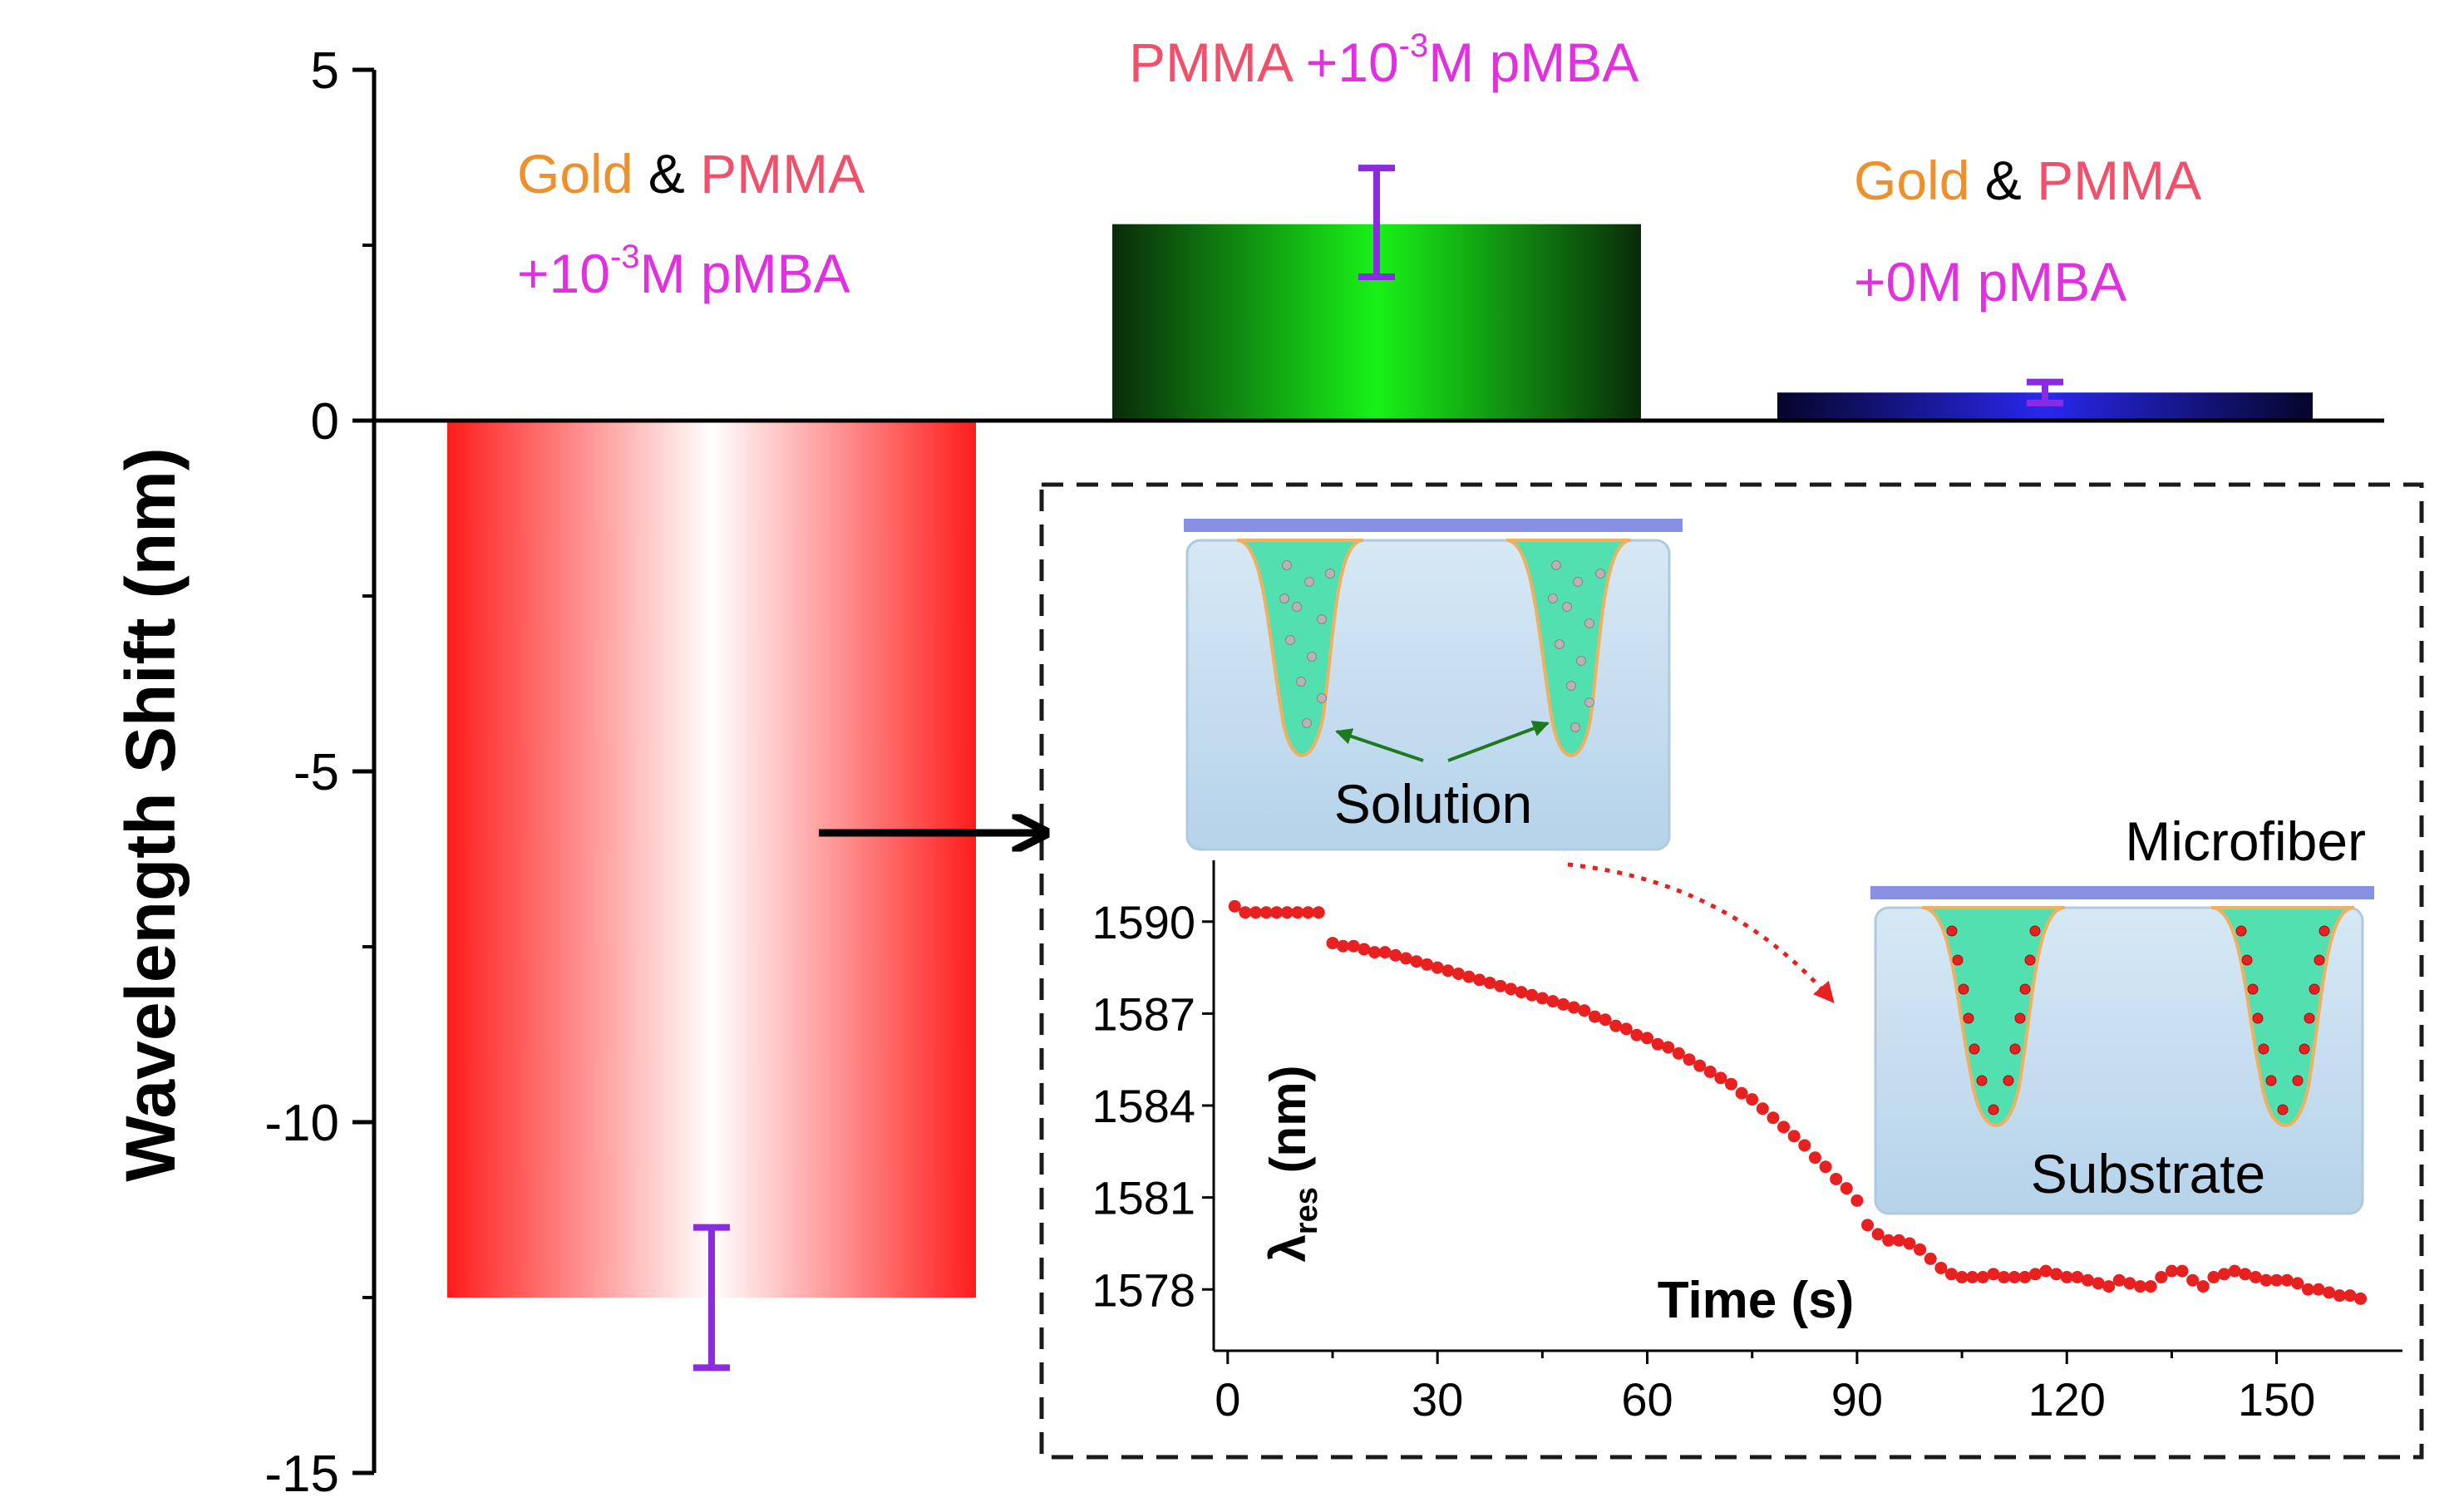 This screenshot has width=2459, height=1512. I want to click on bar-label-2-line1: PMMA +10-3M pMBA, so click(1384, 60).